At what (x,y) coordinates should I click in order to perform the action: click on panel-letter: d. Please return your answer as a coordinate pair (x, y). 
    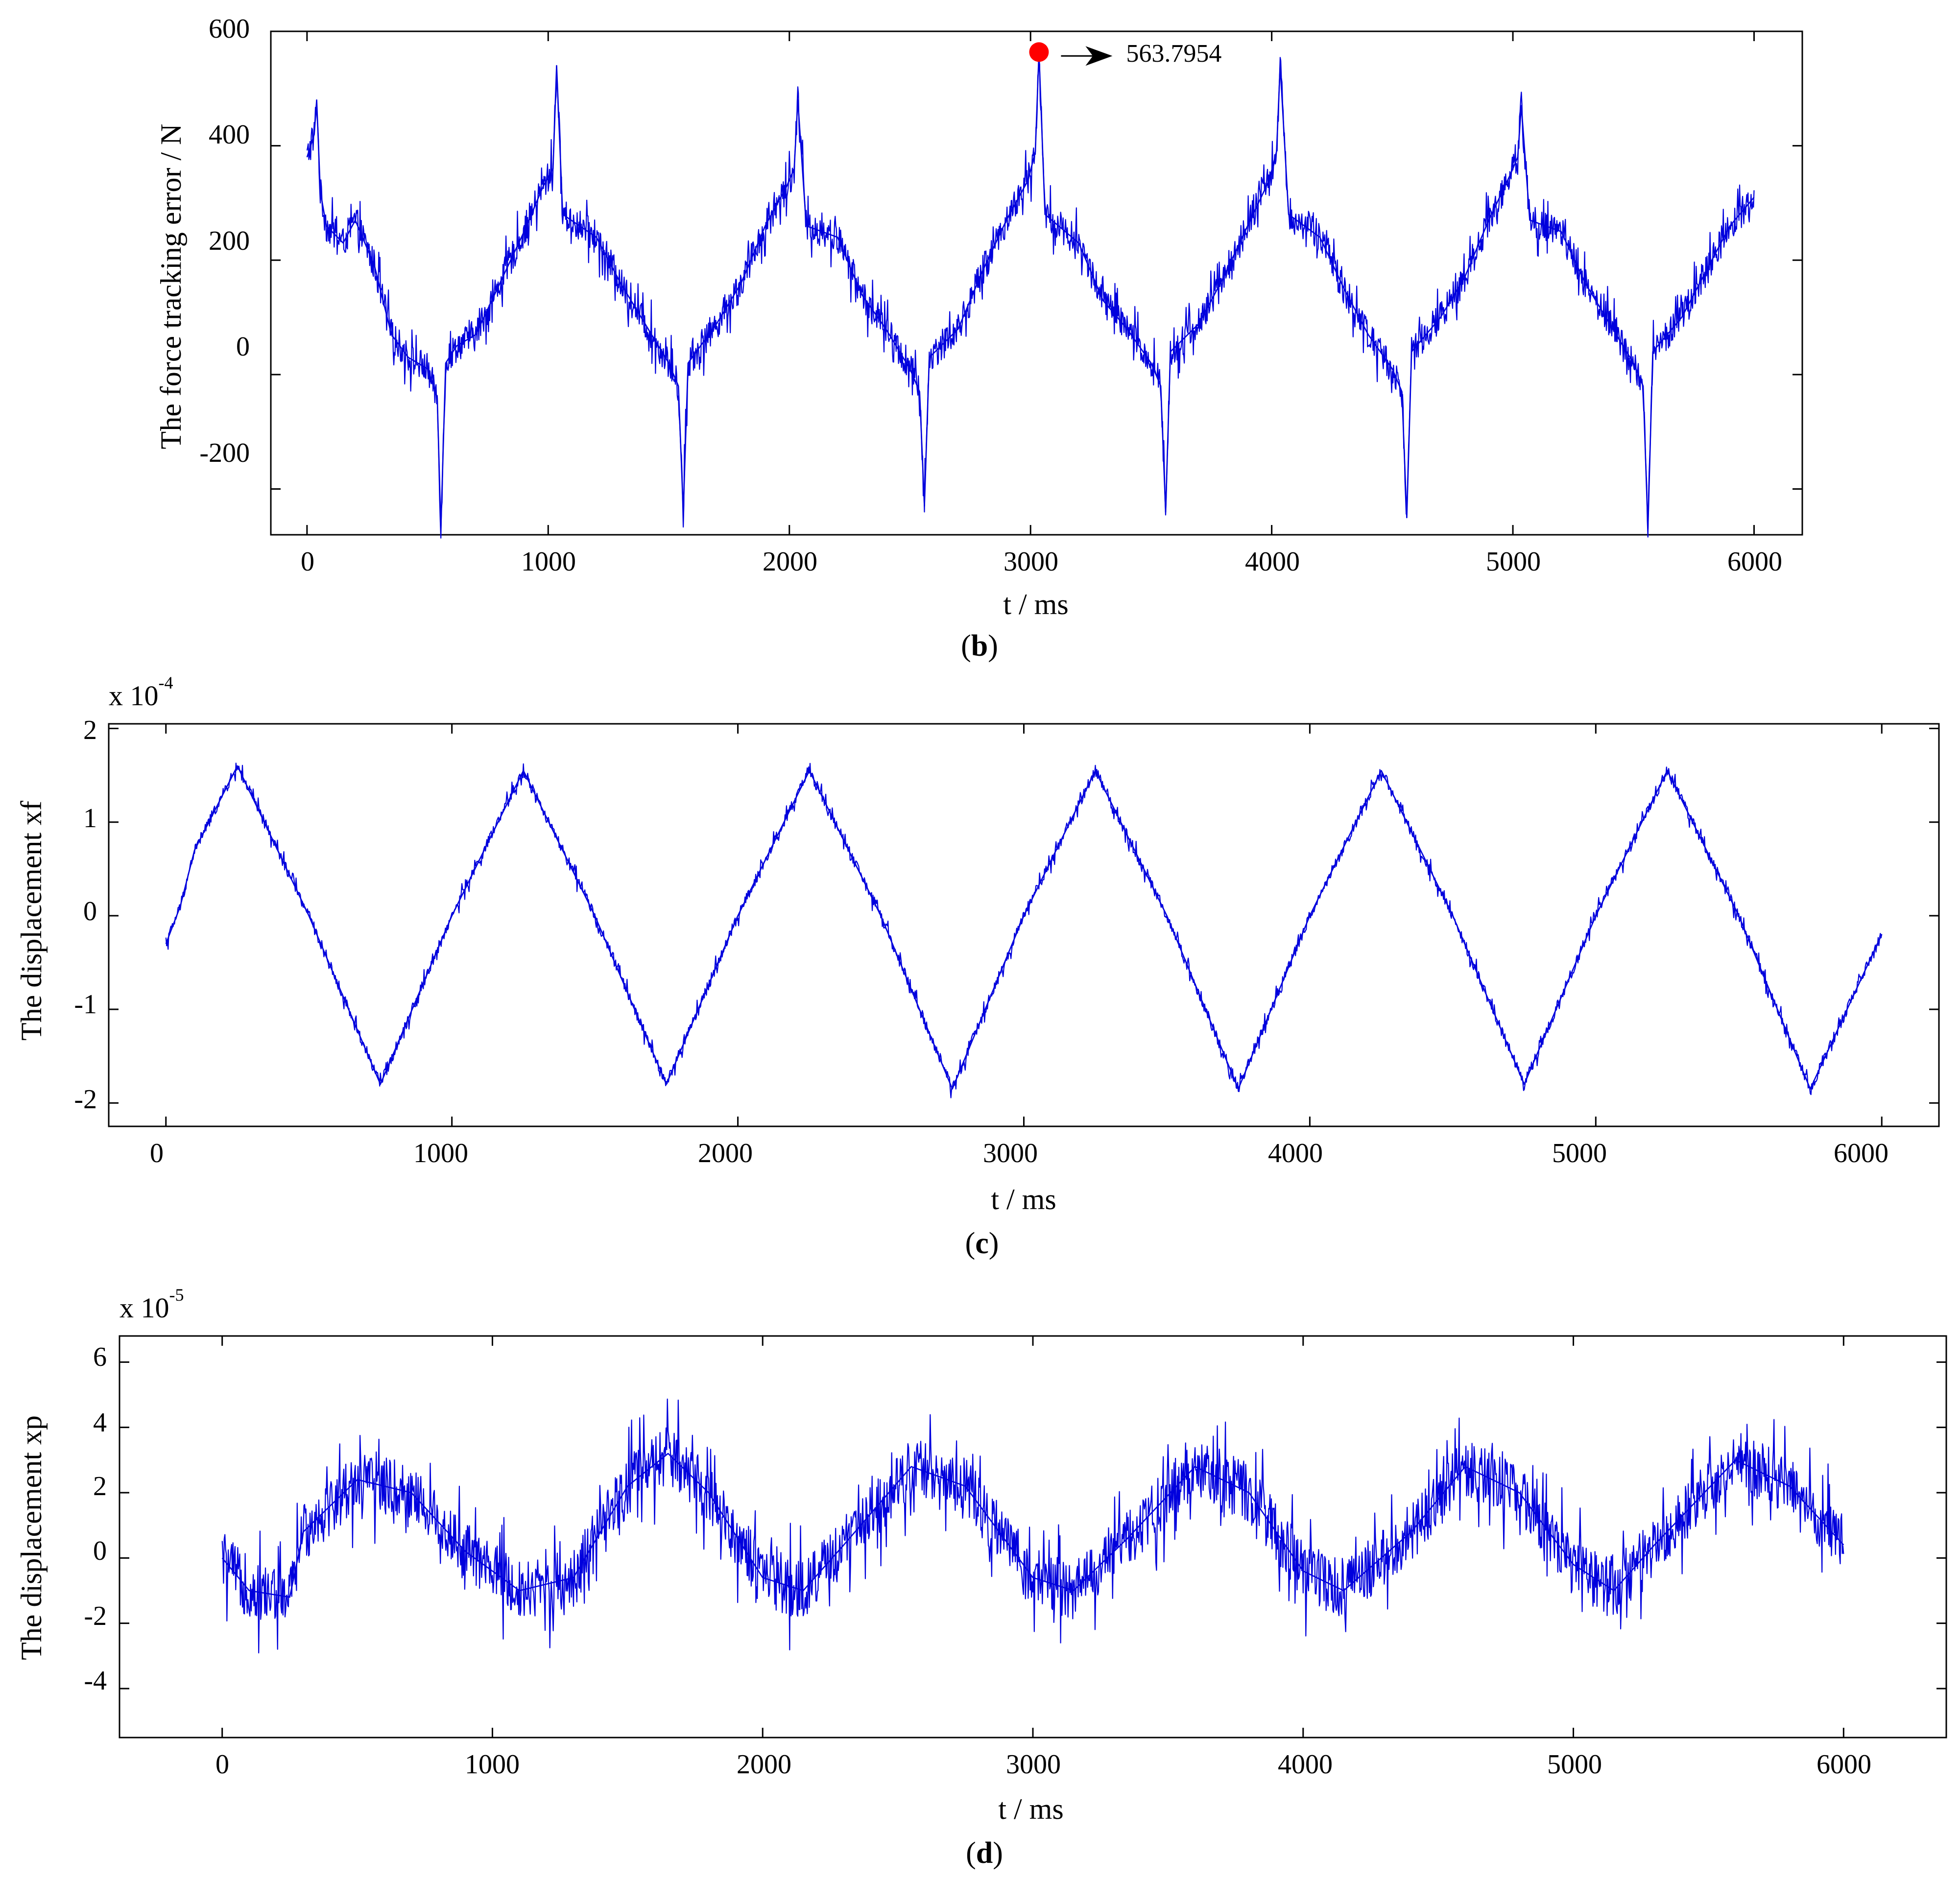
    Looking at the image, I should click on (984, 1853).